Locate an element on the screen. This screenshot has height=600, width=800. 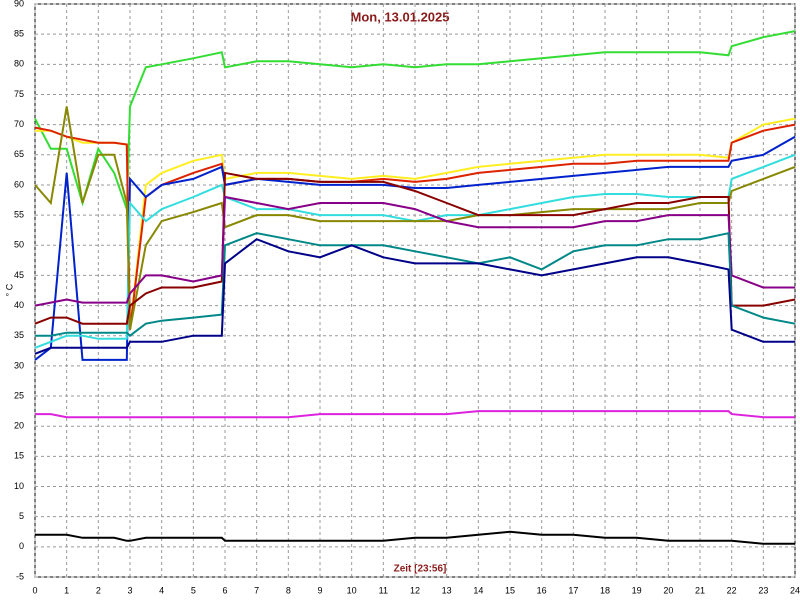
x-tick-label: 14 is located at coordinates (478, 590).